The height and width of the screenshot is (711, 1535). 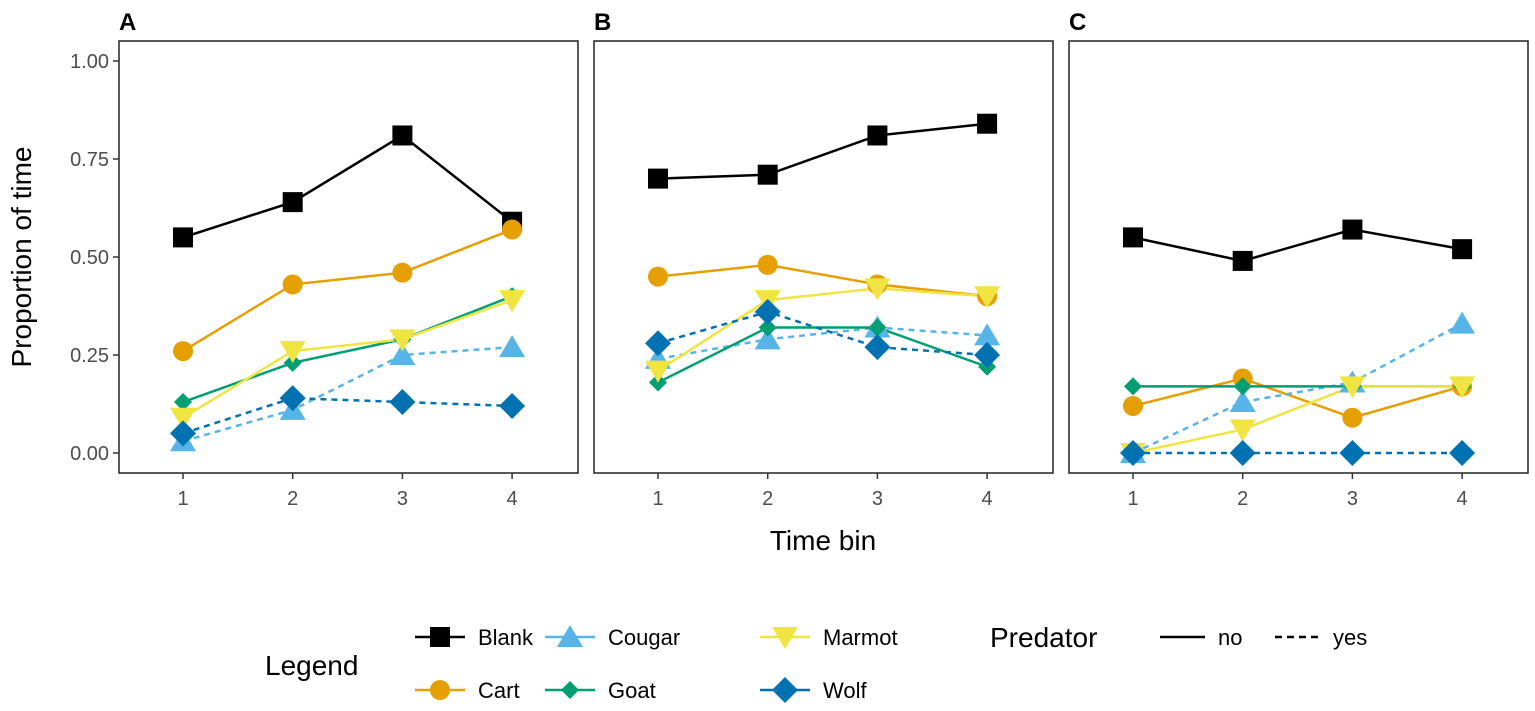 What do you see at coordinates (347, 415) in the screenshot?
I see `series-line-wolf` at bounding box center [347, 415].